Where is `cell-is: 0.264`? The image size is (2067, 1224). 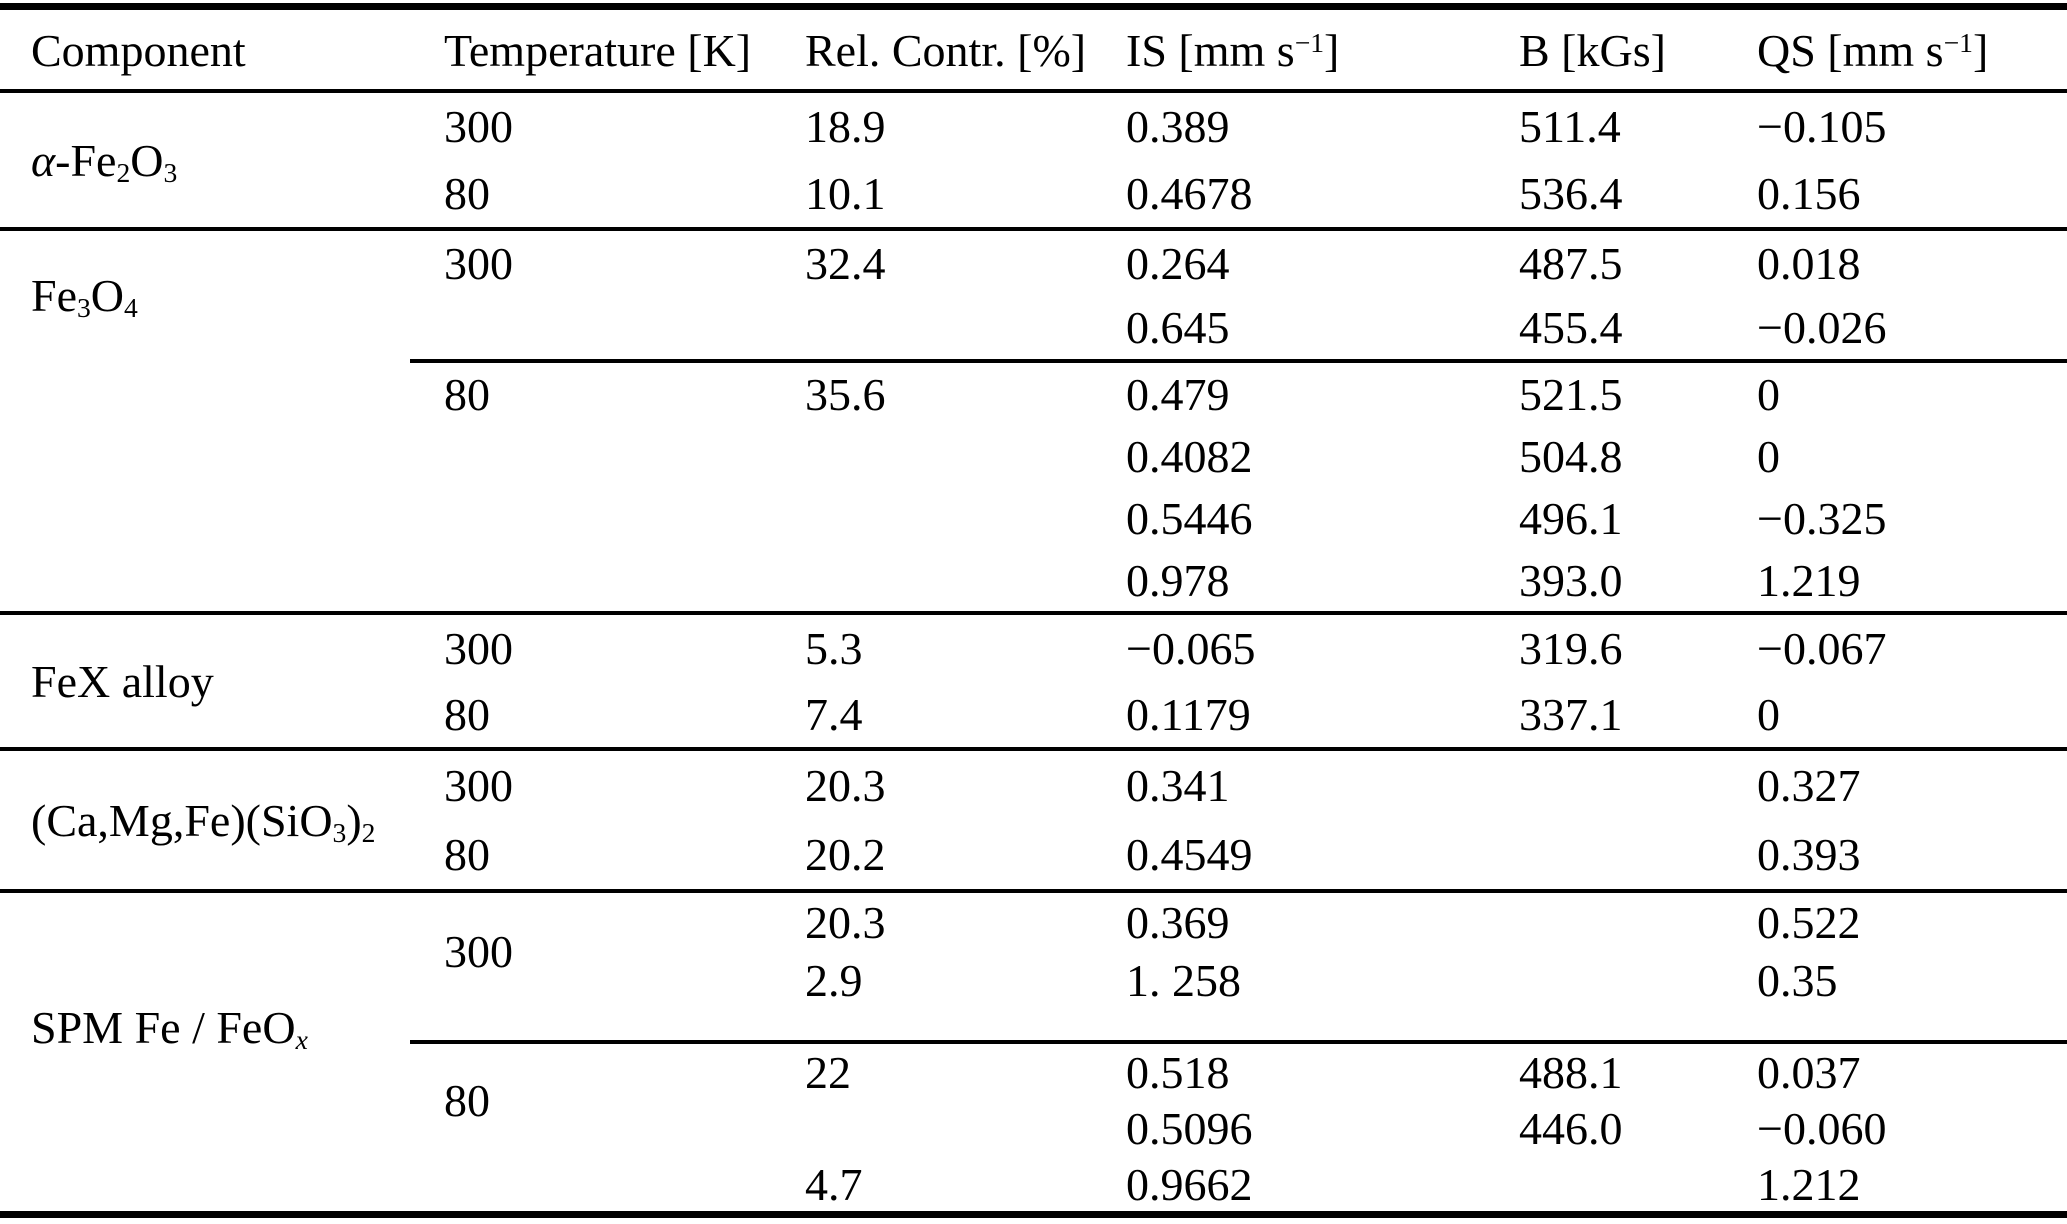
cell-is: 0.264 is located at coordinates (1178, 263).